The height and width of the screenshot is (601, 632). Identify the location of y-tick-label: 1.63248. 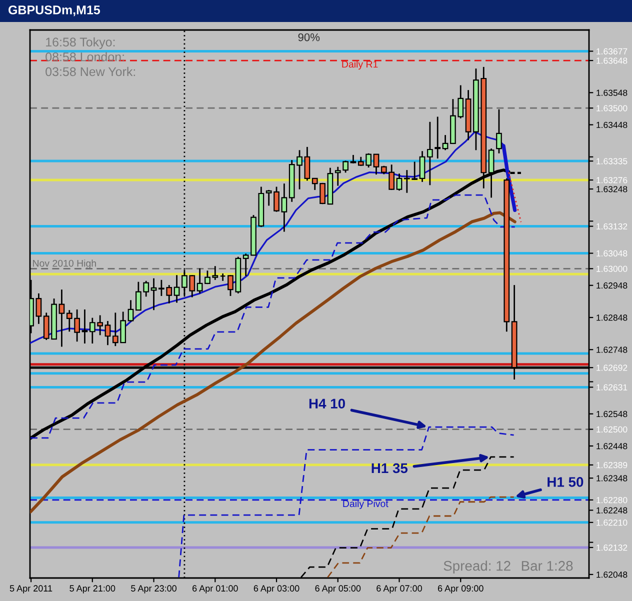
(612, 189).